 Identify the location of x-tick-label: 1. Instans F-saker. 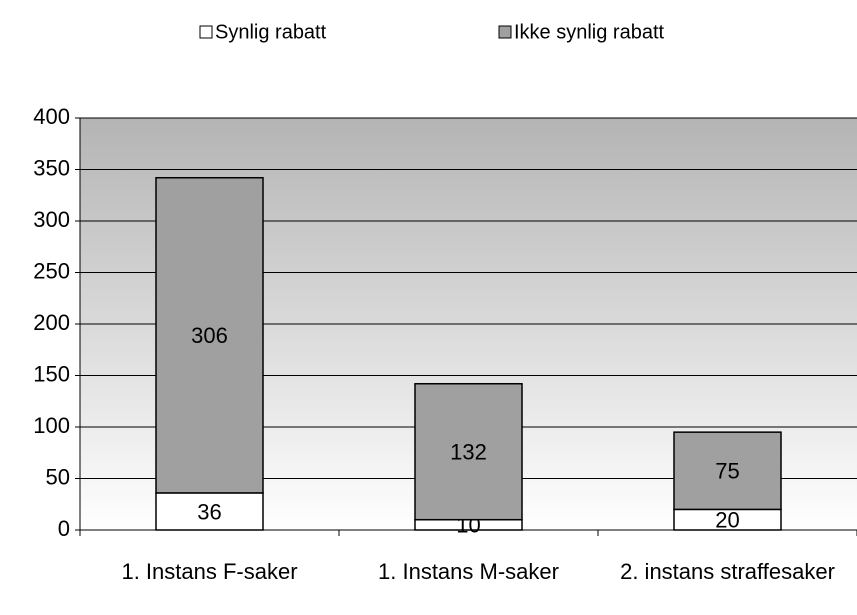
(209, 571).